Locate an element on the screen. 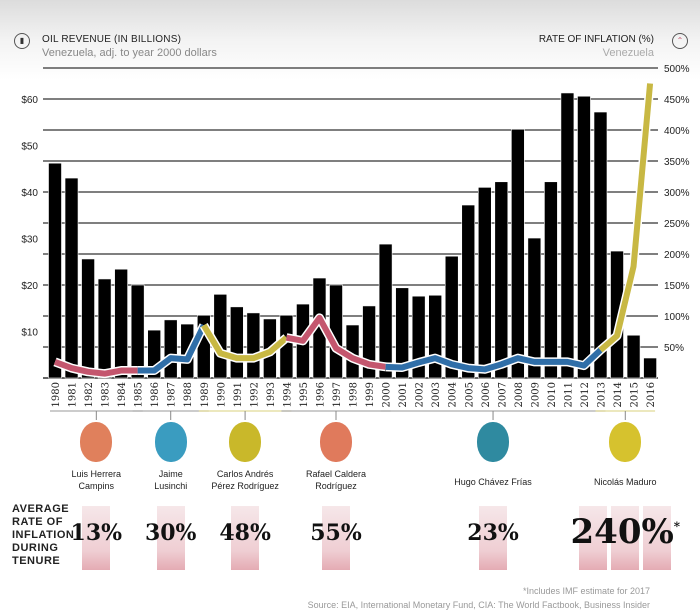  right-tick-label: 450% is located at coordinates (677, 100).